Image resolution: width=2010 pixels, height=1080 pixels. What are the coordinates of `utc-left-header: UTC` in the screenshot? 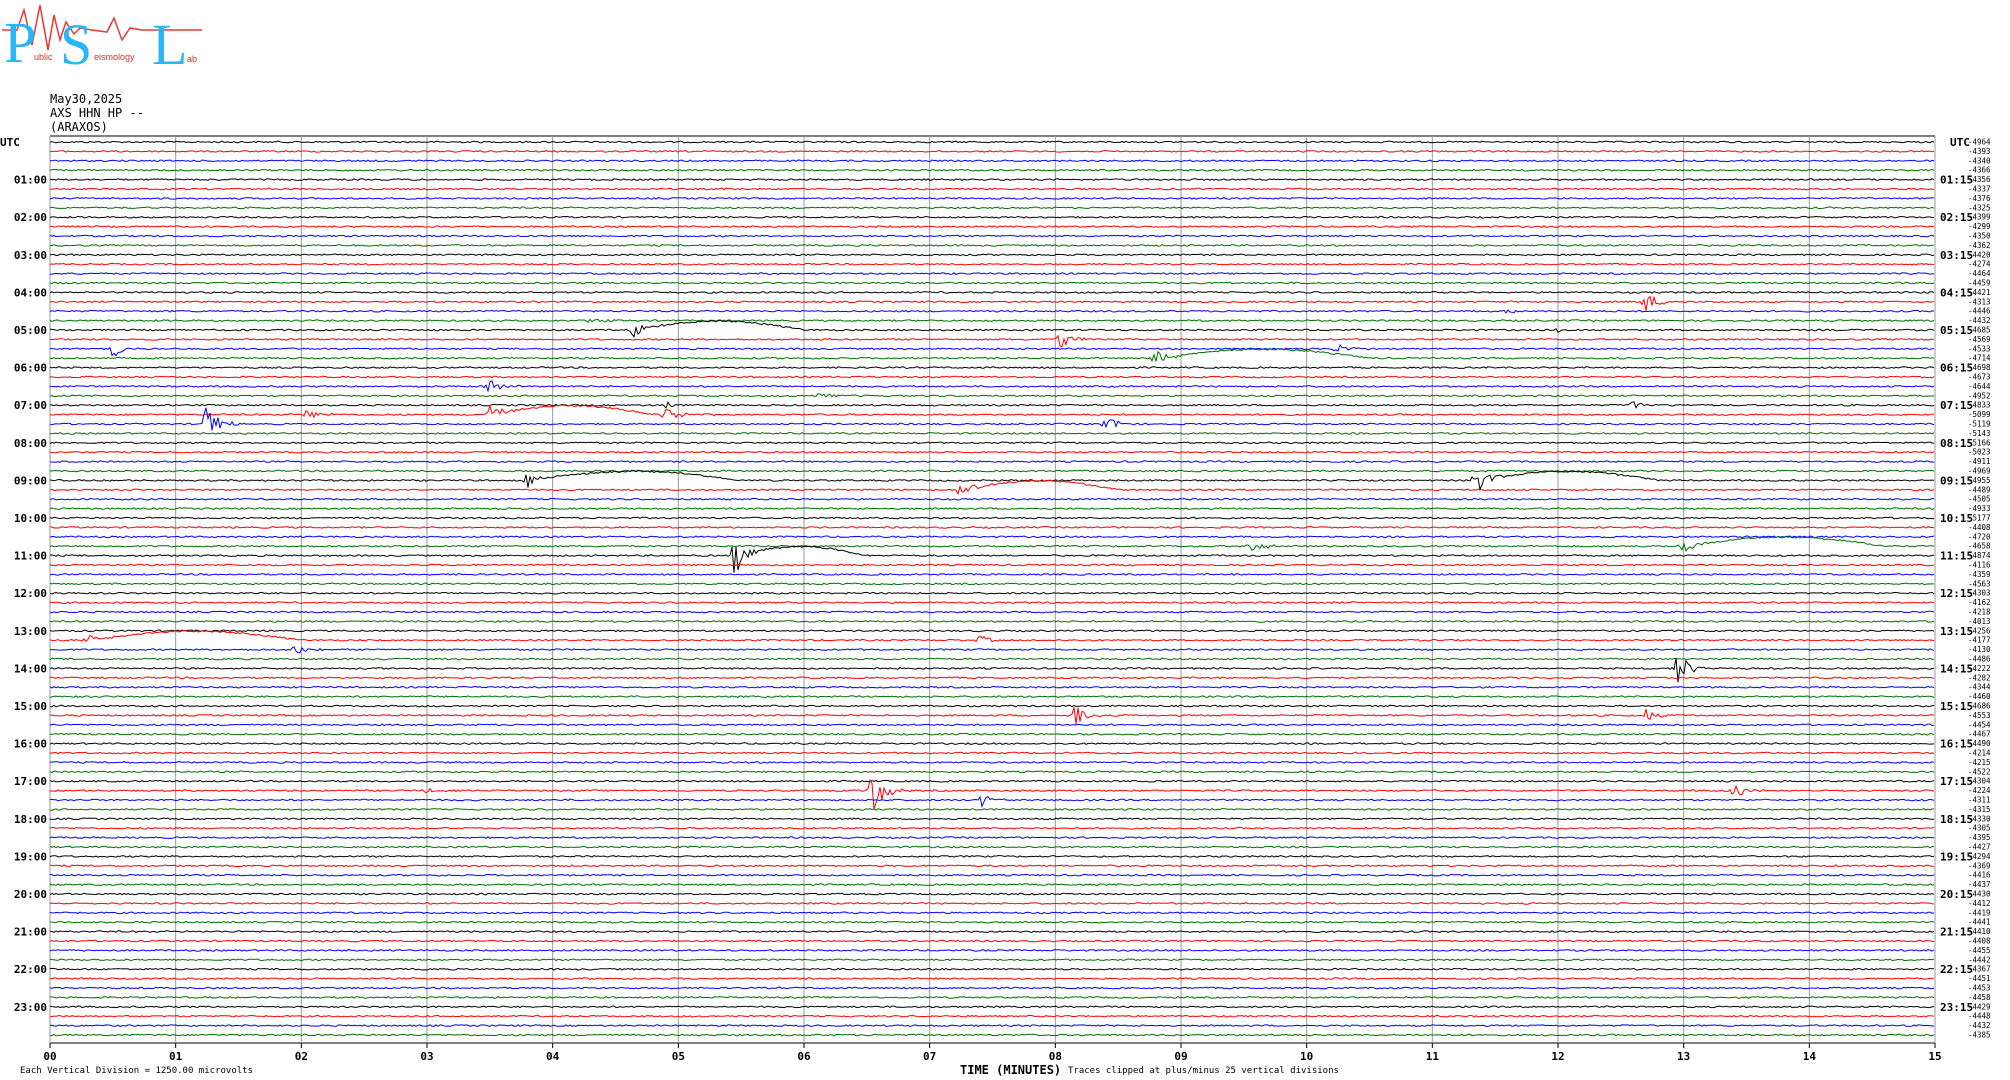 It's located at (10, 142).